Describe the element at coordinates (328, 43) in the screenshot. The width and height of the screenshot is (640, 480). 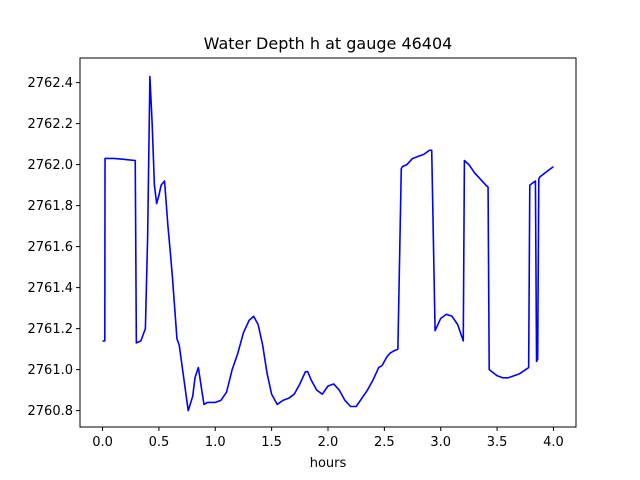
I see `chart-title: Water Depth h at gauge 46404` at that location.